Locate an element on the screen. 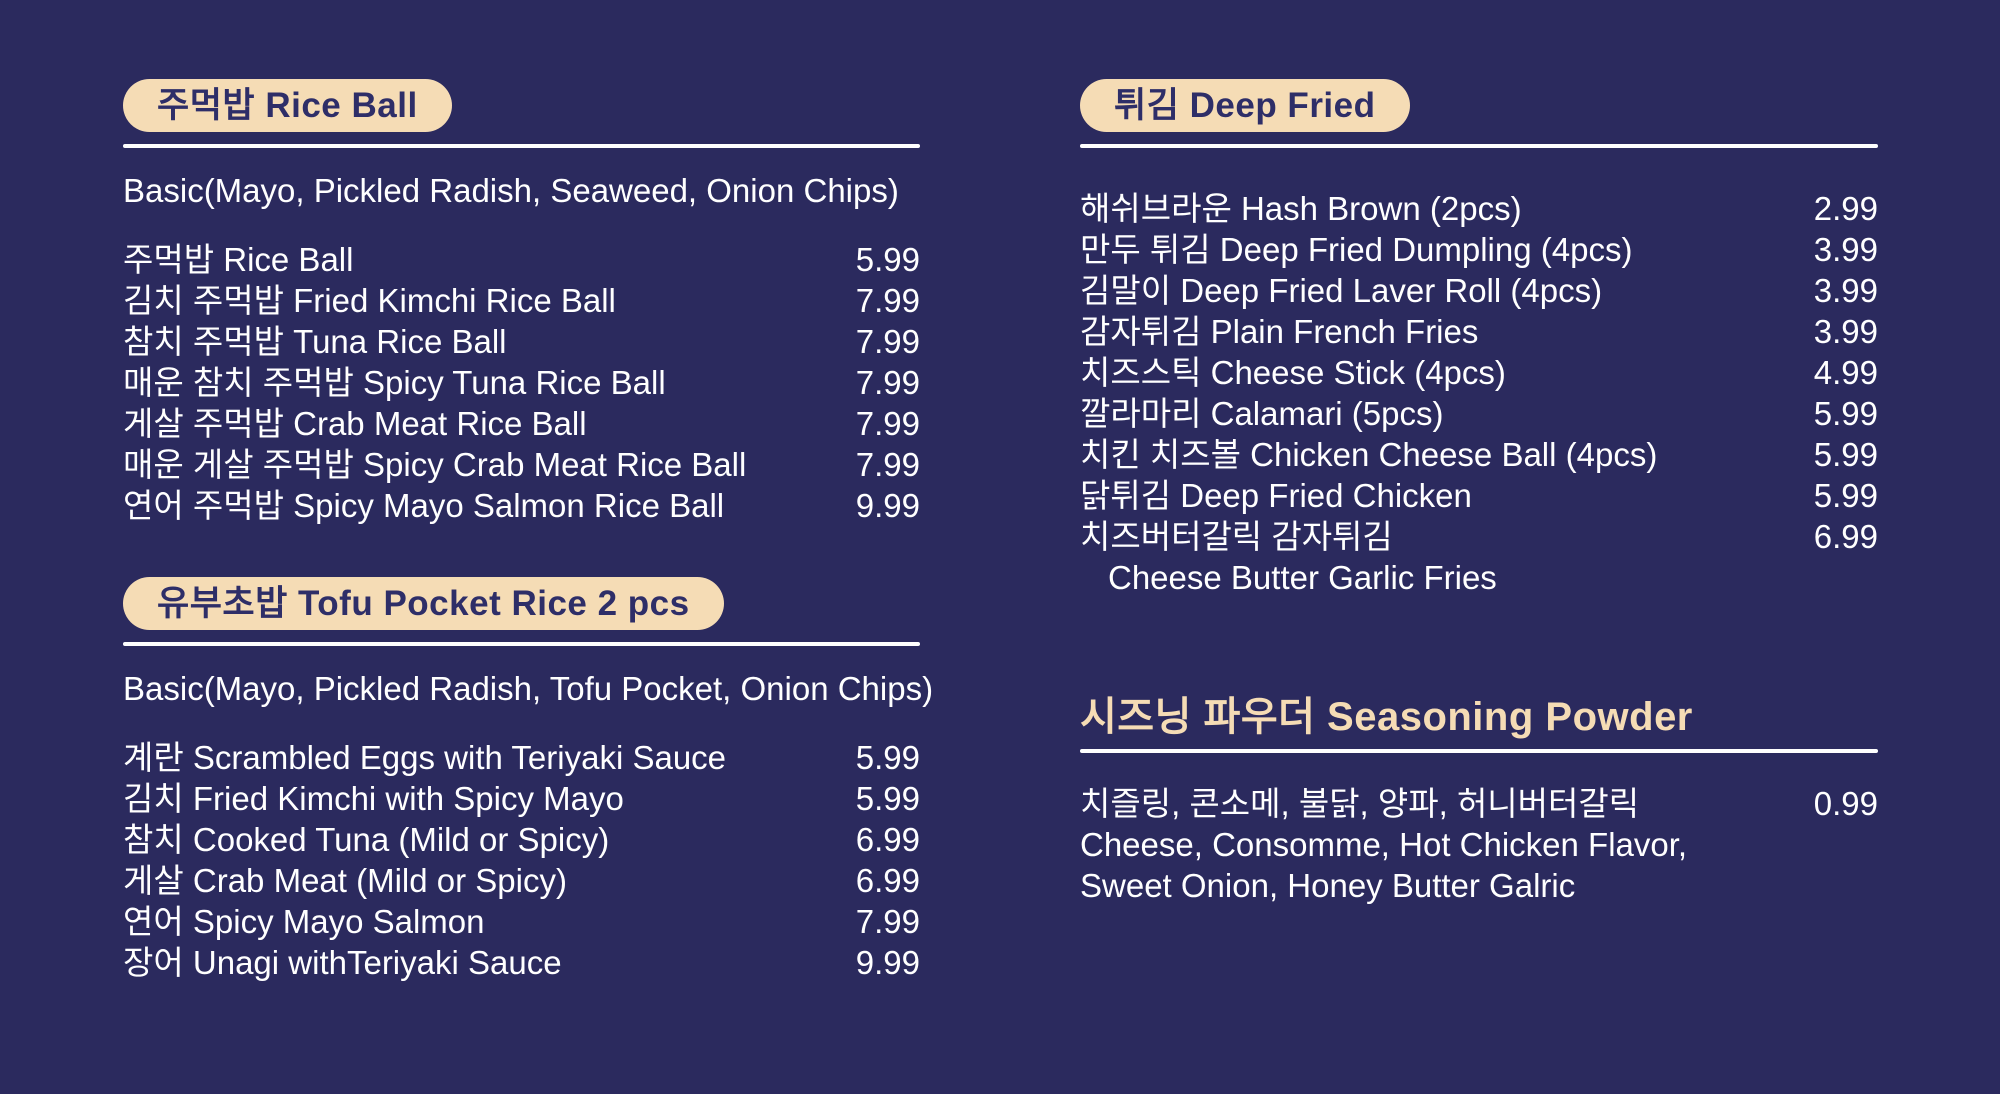  menu-item-row: 게살 주먹밥 Crab Meat Rice Ball 7.99 is located at coordinates (521, 423).